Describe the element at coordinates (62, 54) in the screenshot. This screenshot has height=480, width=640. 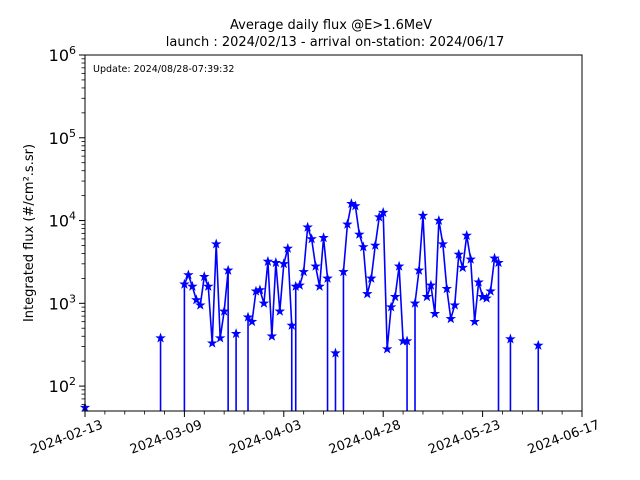
I see `y-tick-label: 10⁶` at that location.